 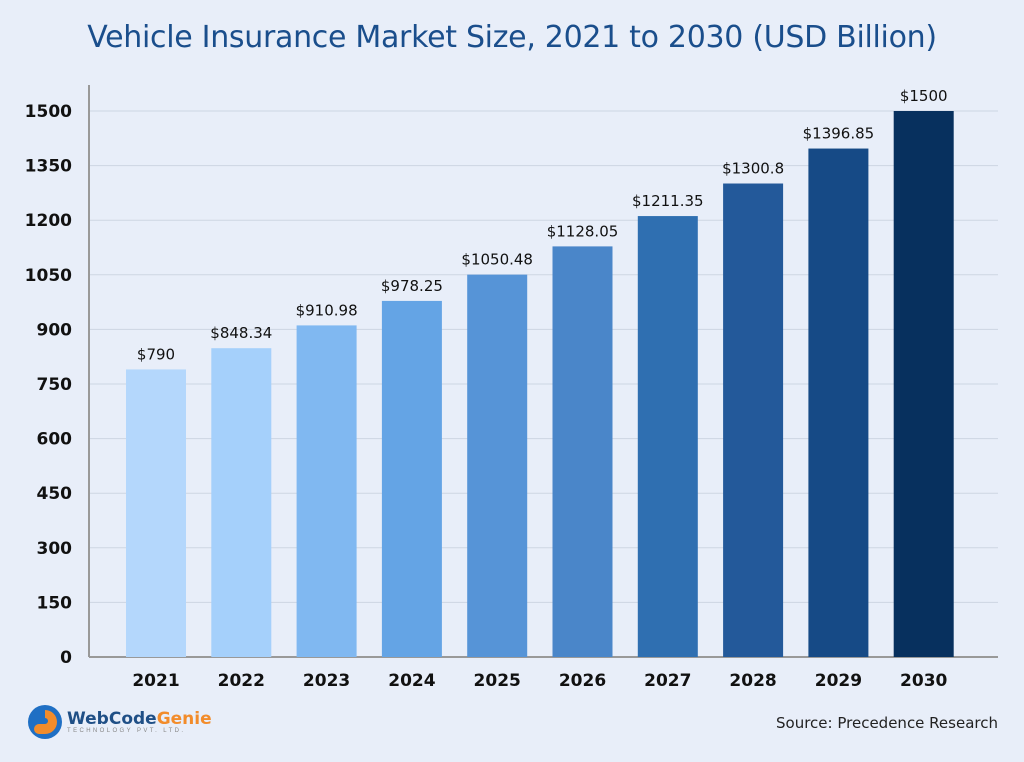 I want to click on y-tick-label: 450, so click(x=55, y=494).